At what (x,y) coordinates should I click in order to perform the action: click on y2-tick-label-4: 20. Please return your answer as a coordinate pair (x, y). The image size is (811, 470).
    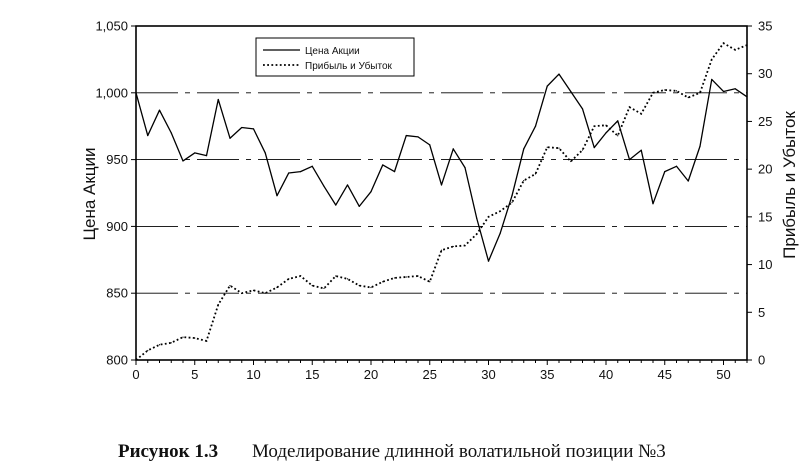
    Looking at the image, I should click on (765, 169).